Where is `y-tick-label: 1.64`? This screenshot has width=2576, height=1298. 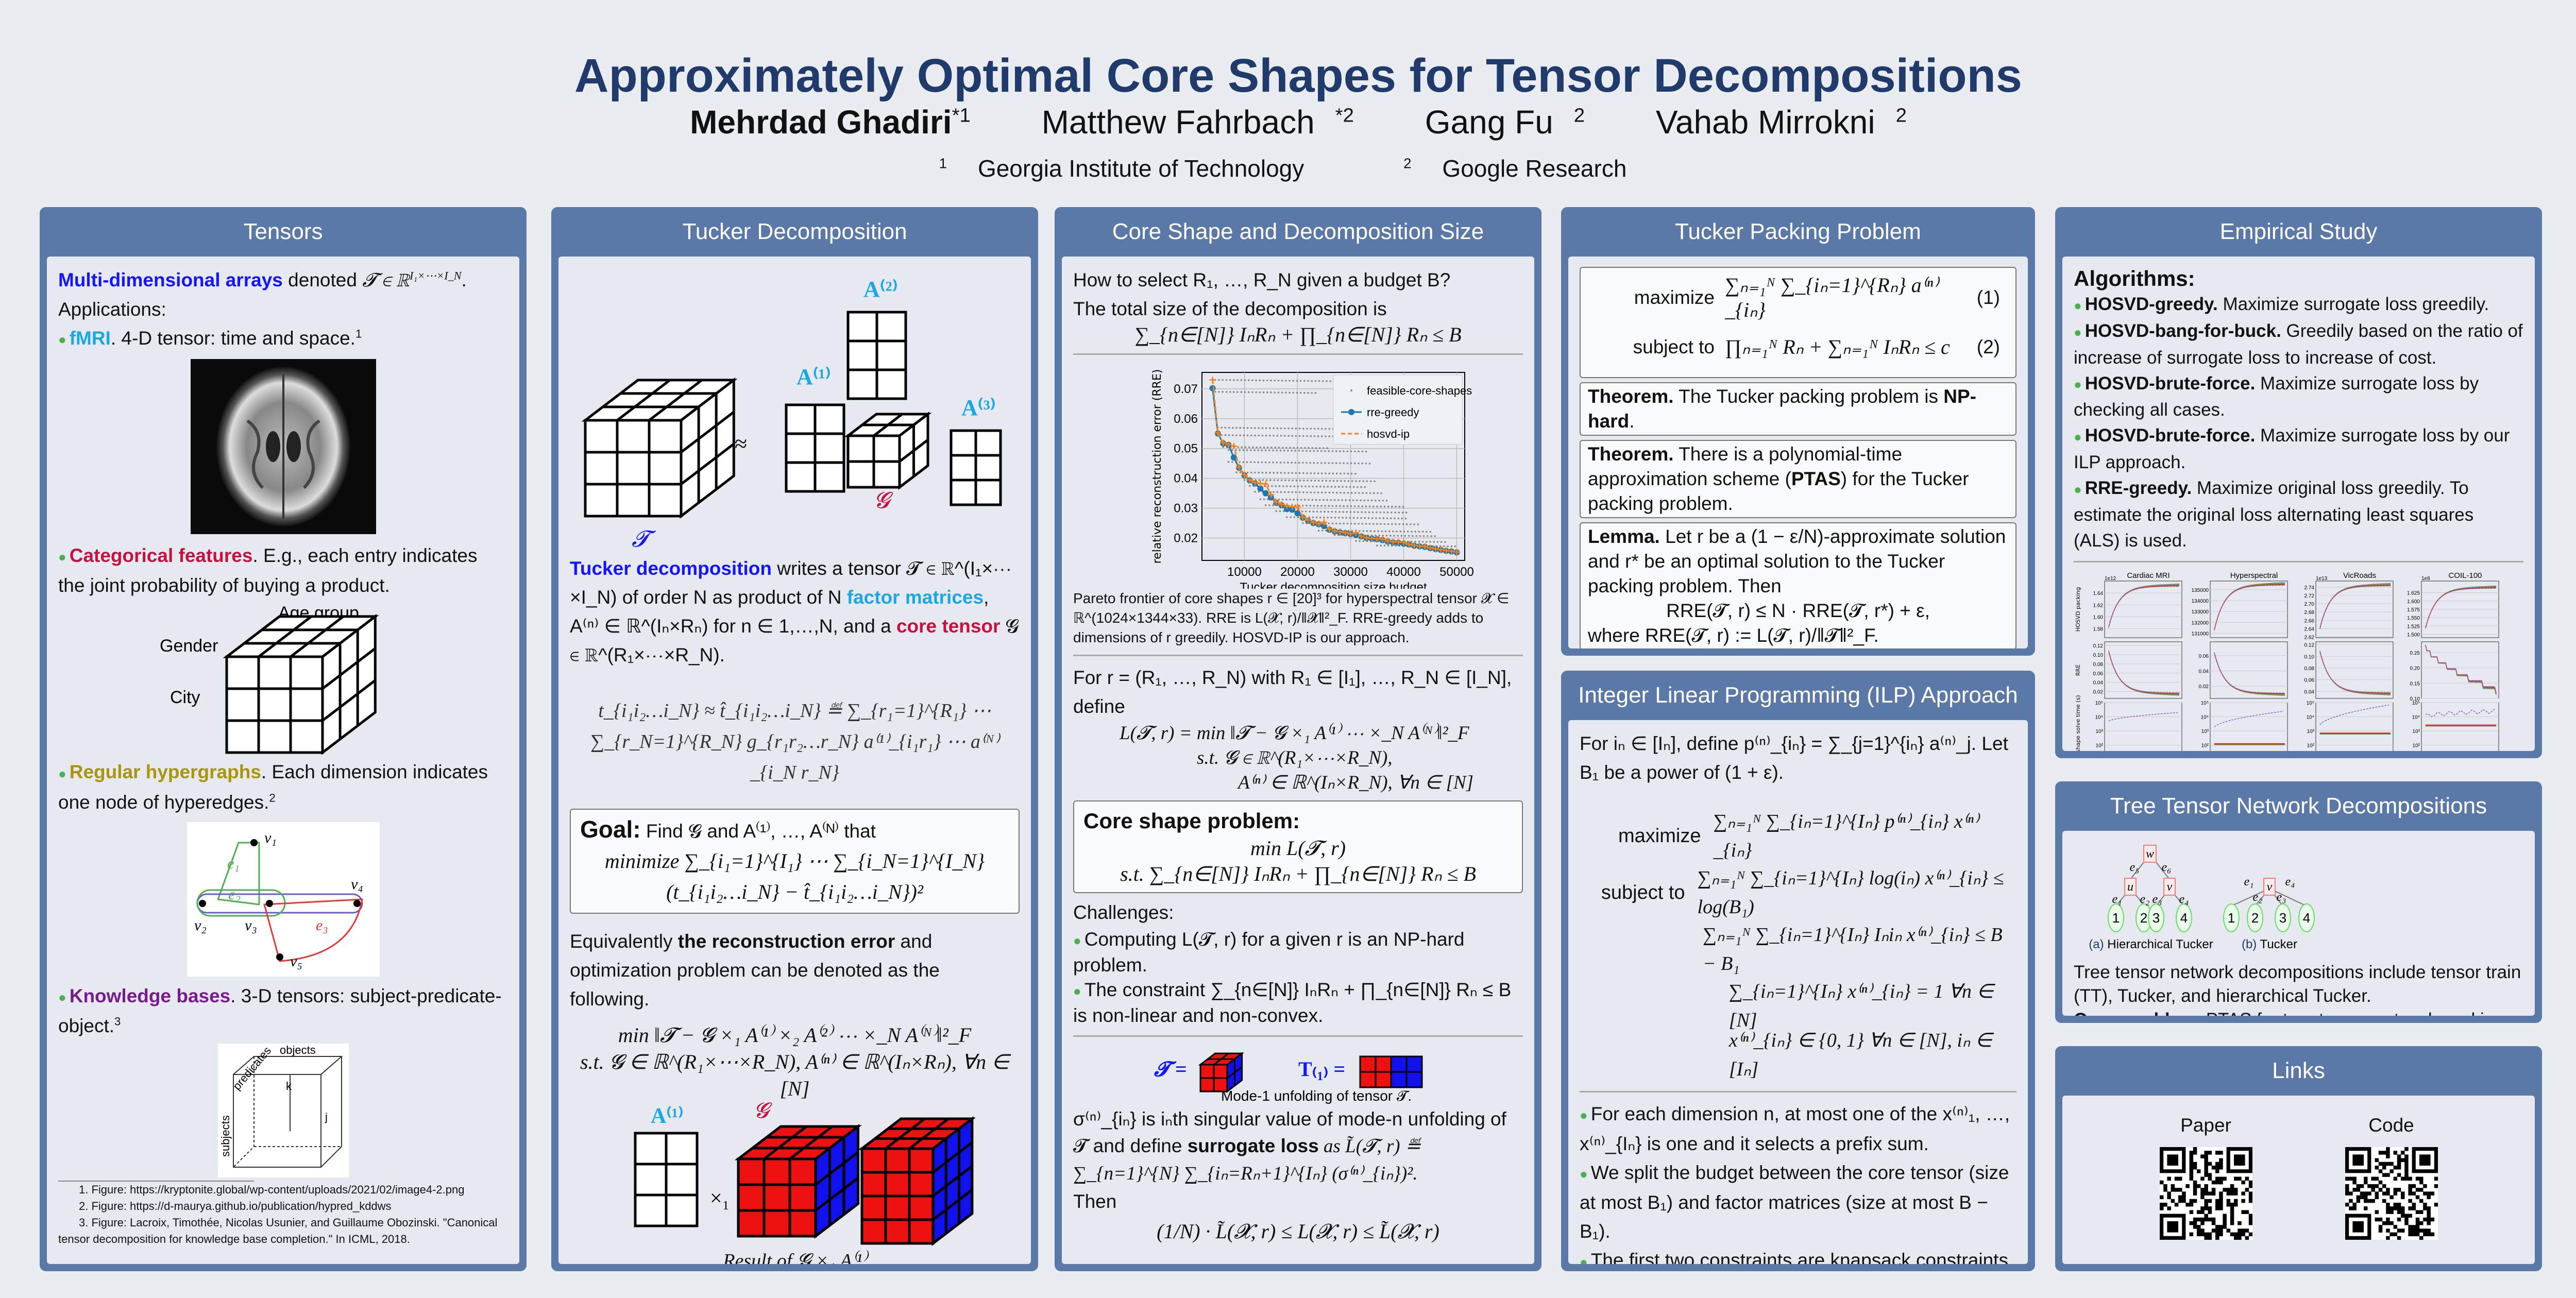 y-tick-label: 1.64 is located at coordinates (2098, 593).